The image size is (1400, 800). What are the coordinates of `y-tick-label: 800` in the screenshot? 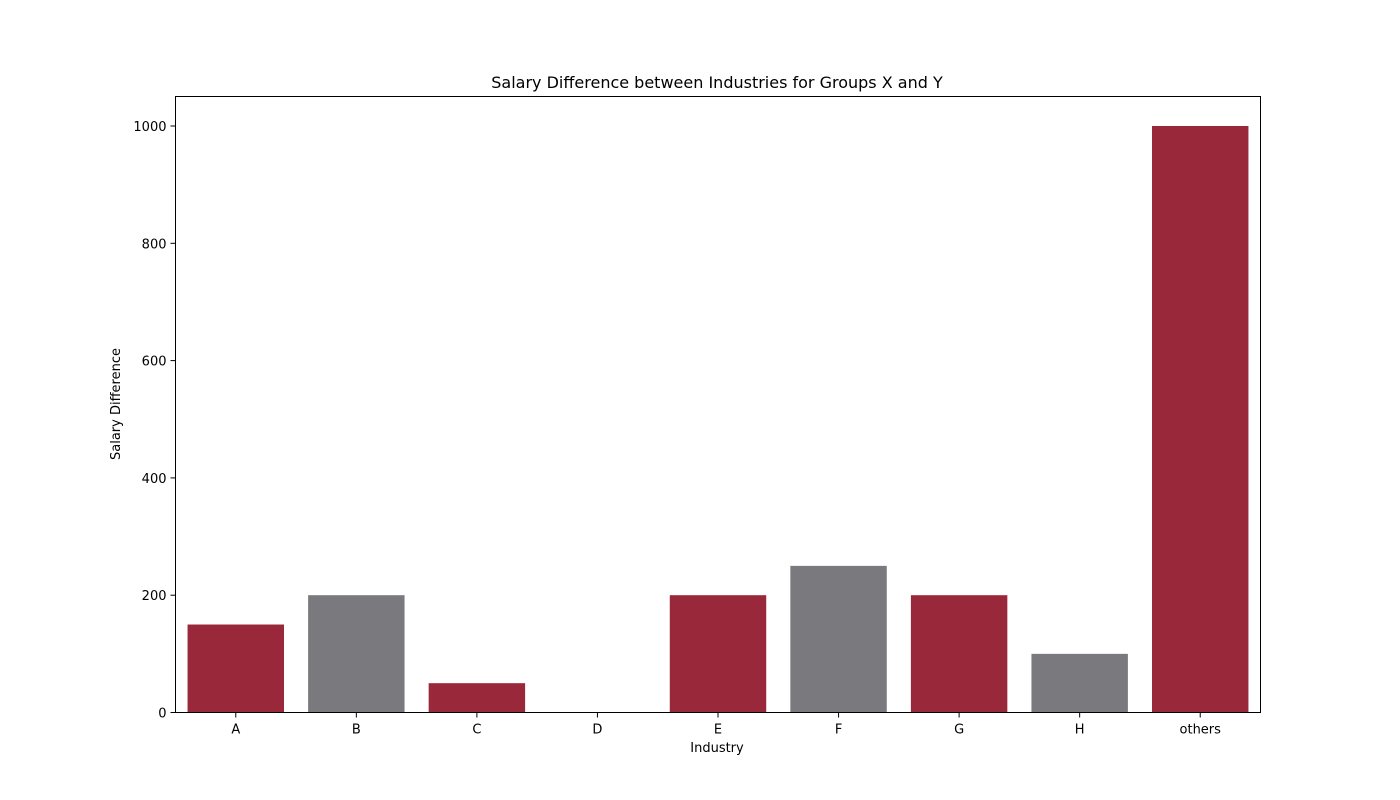 It's located at (154, 244).